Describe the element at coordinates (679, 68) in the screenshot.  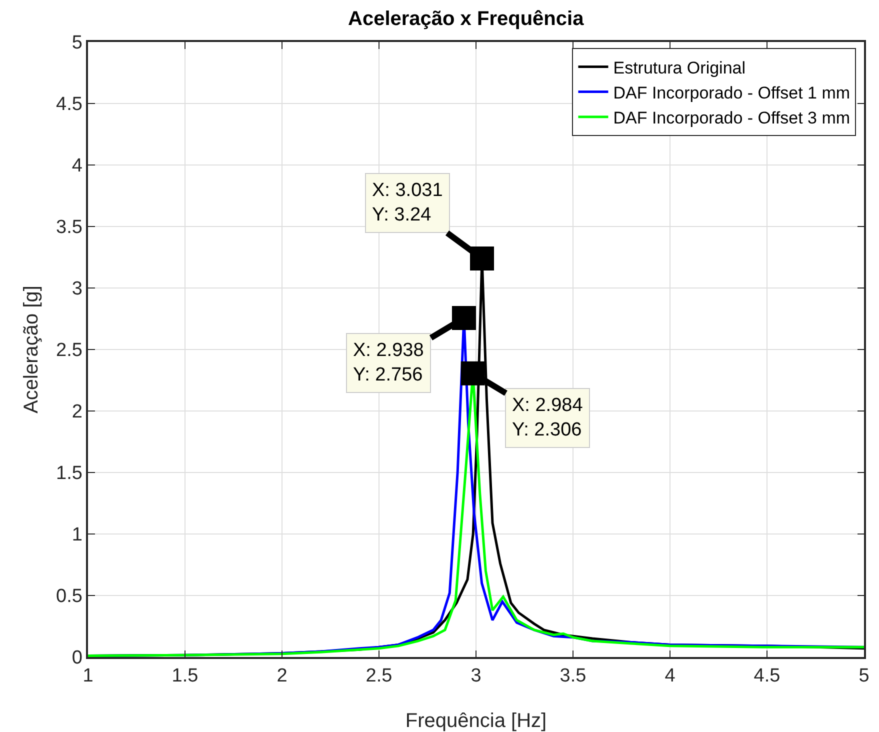
I see `legend-label: Estrutura Original` at that location.